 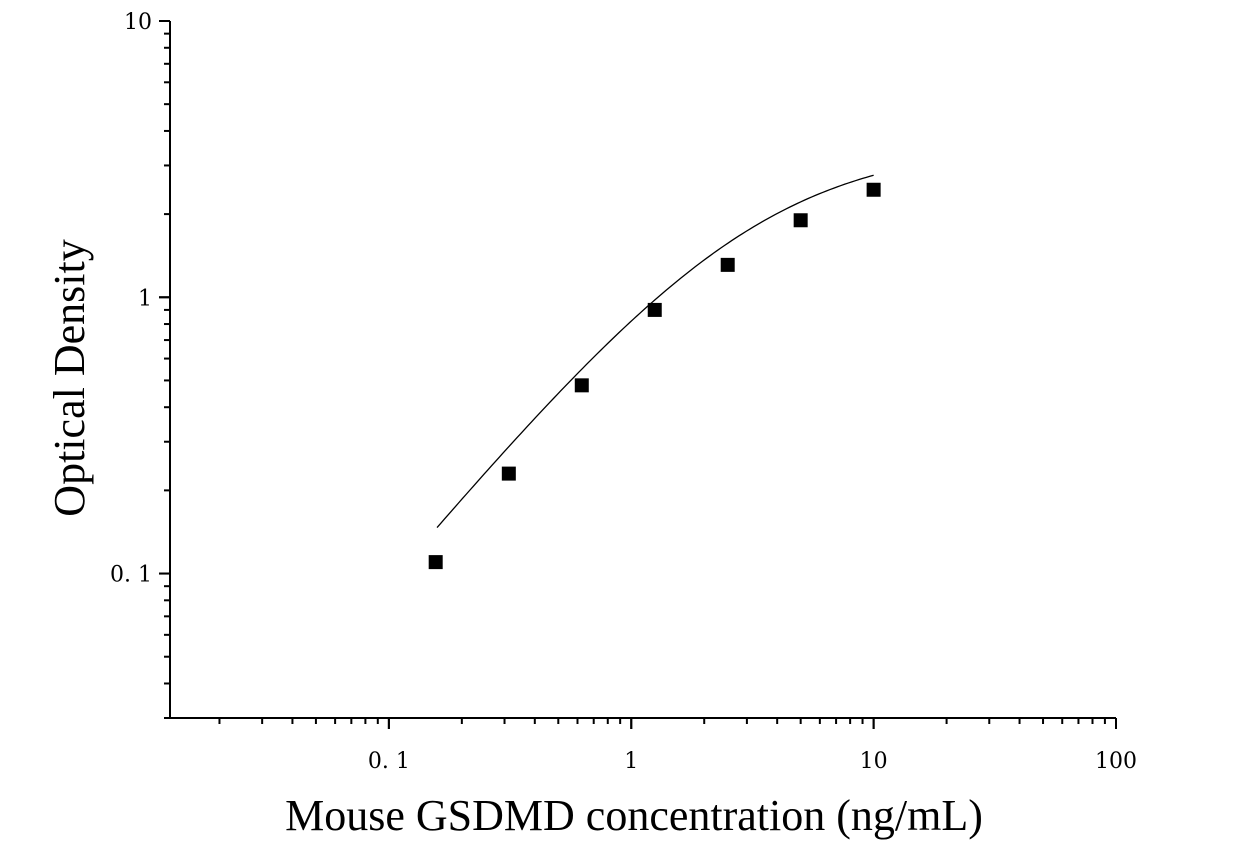 What do you see at coordinates (677, 746) in the screenshot?
I see `x-axis-ticks: 0. 1 1 10 100` at bounding box center [677, 746].